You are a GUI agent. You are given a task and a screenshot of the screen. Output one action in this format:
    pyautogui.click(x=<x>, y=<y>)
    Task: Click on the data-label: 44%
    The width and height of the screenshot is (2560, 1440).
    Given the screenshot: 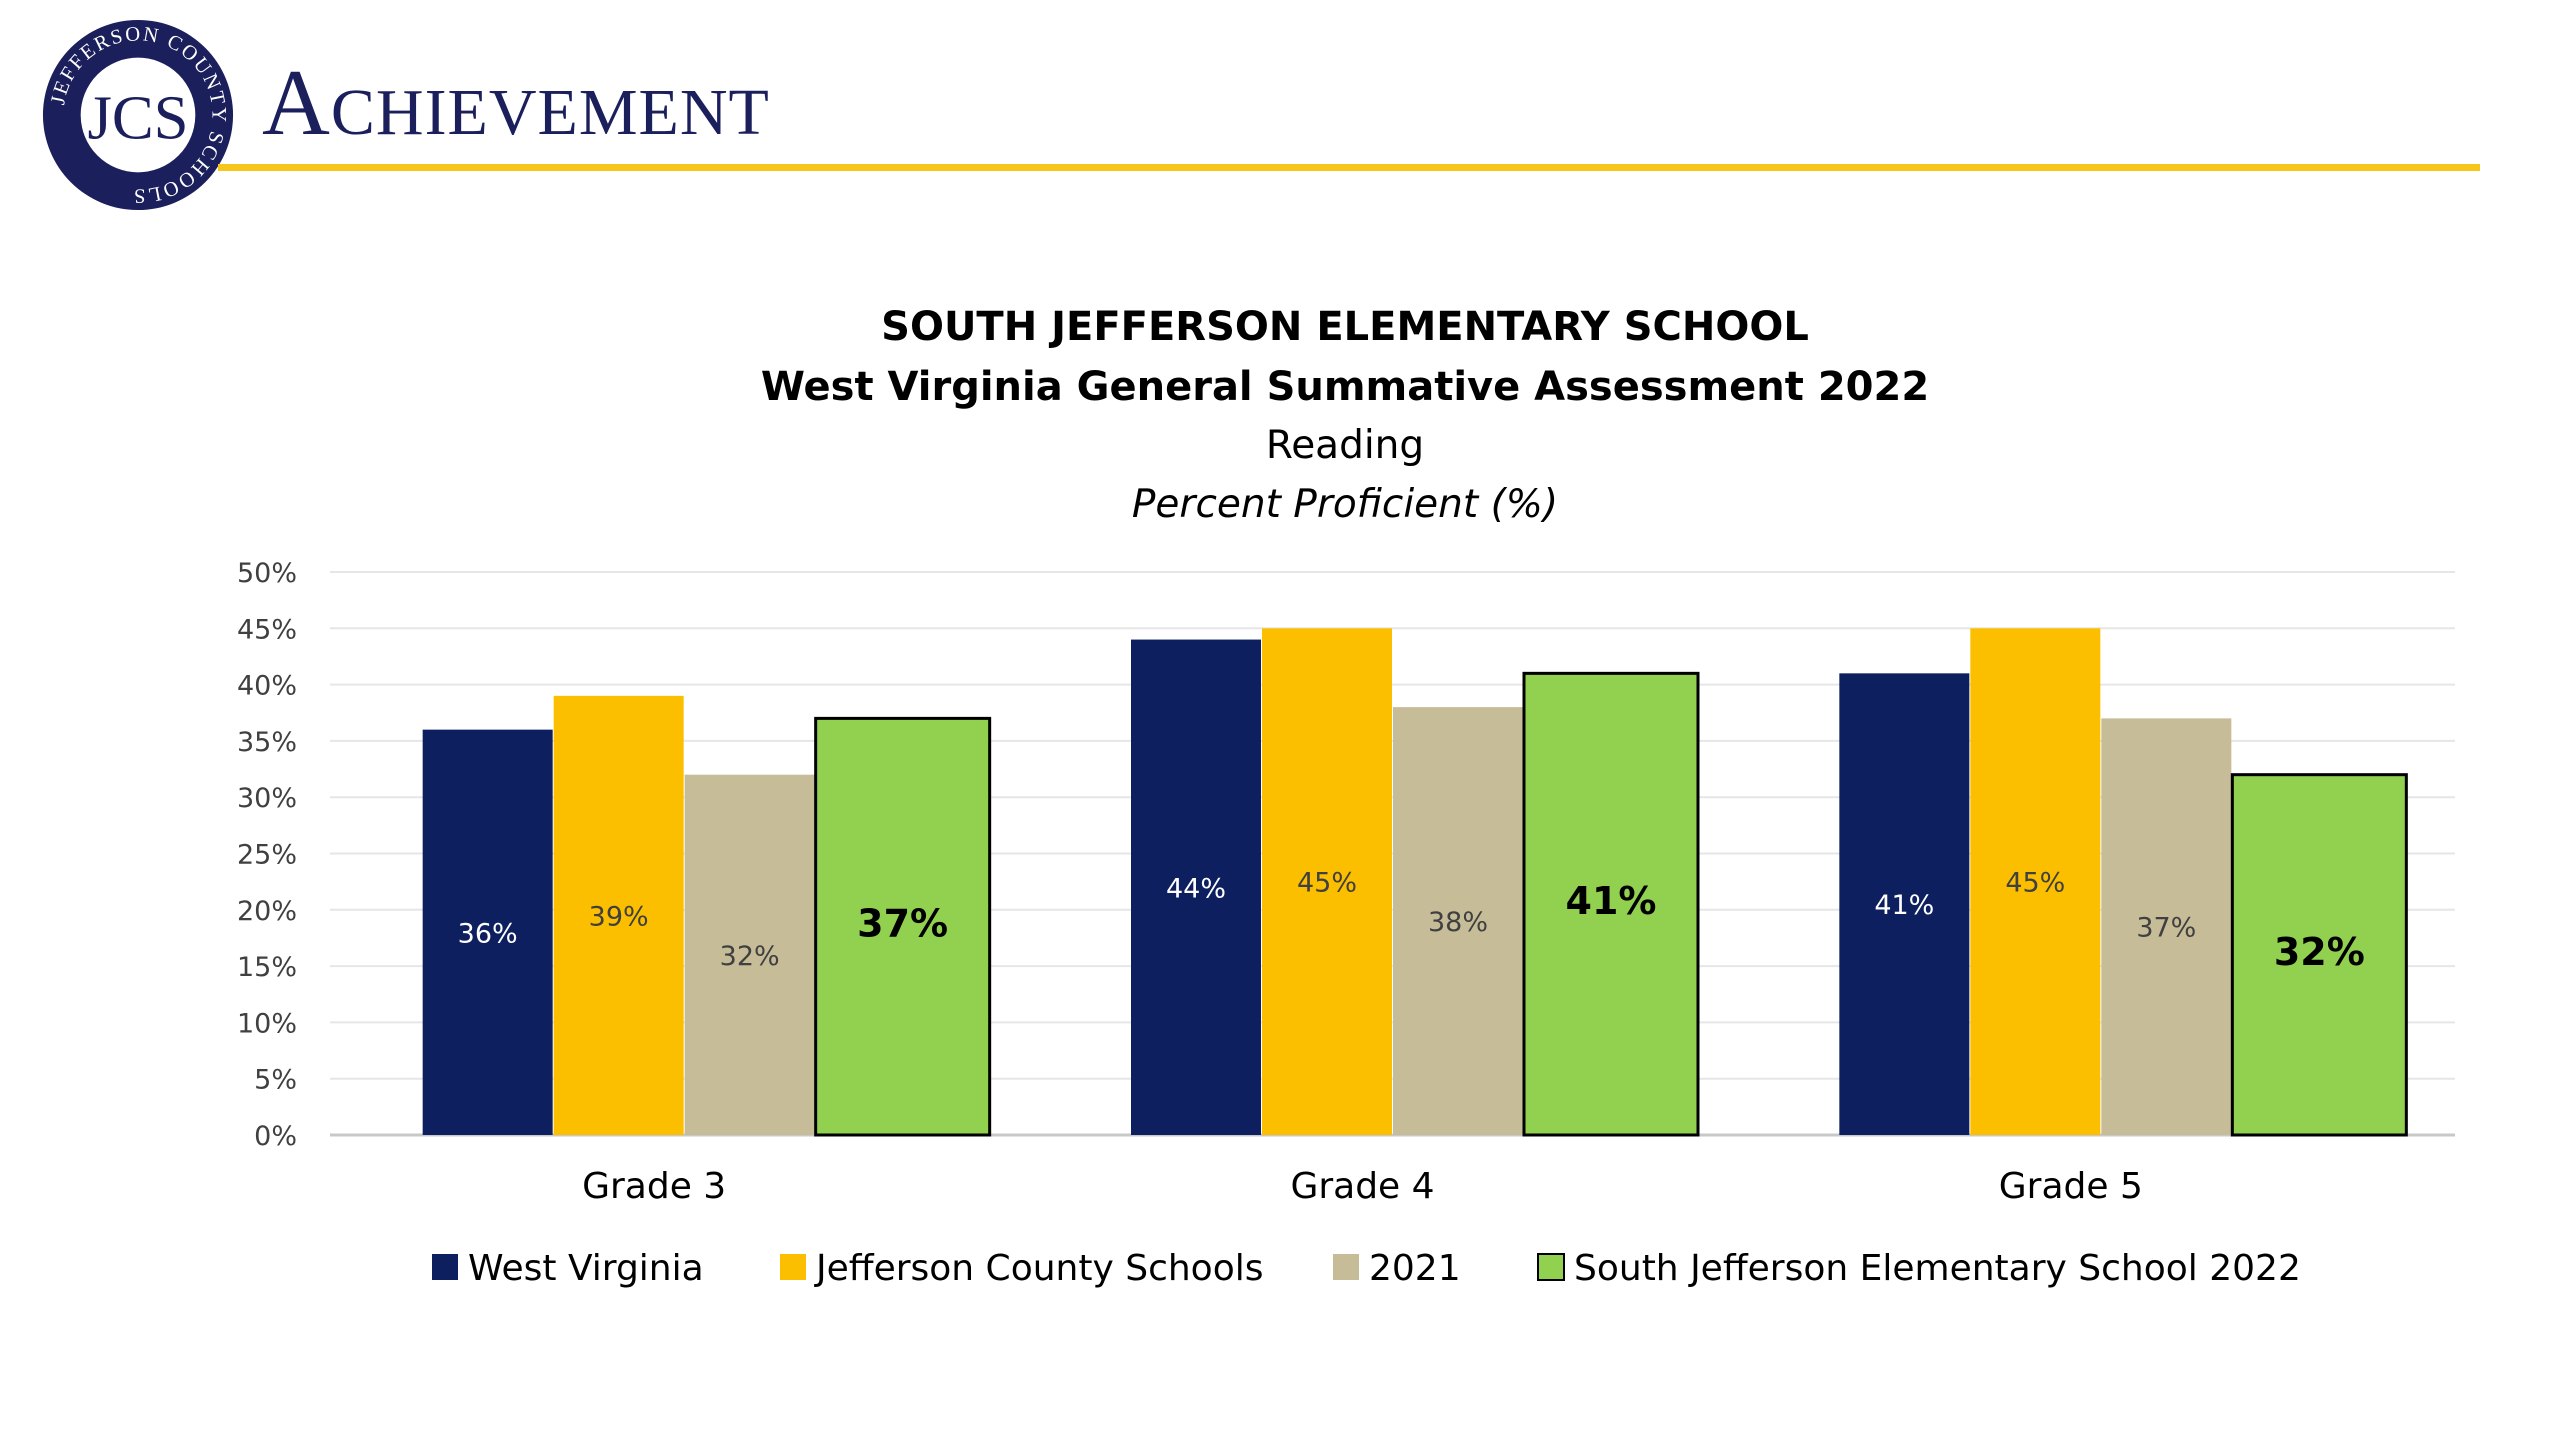 What is the action you would take?
    pyautogui.click(x=1196, y=888)
    